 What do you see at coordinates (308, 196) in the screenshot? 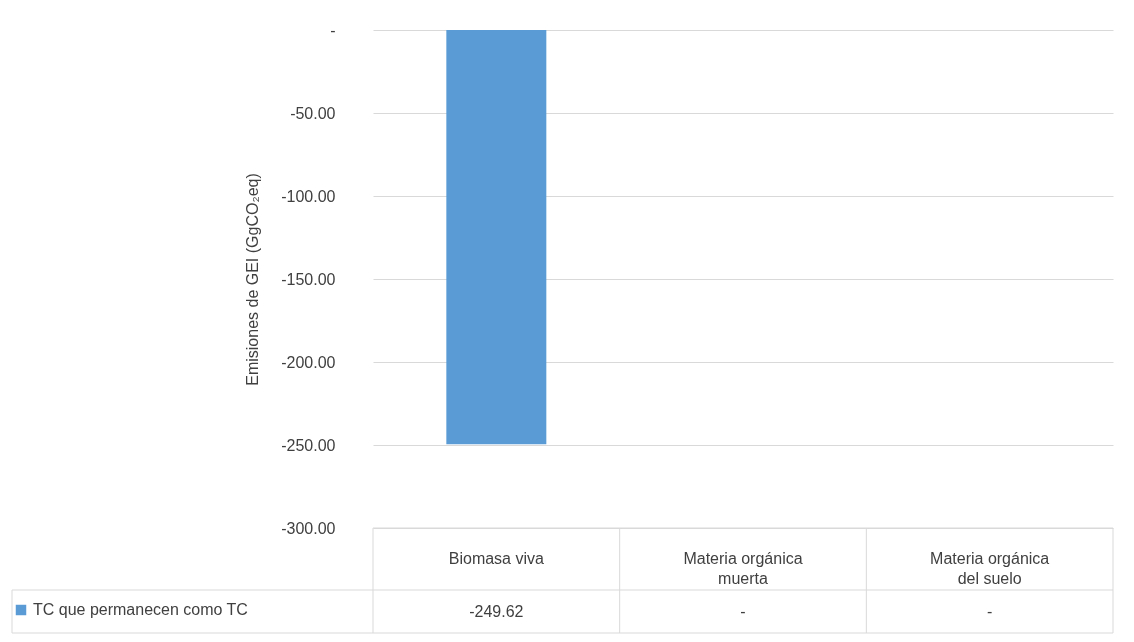
I see `y-tick-label: -100.00` at bounding box center [308, 196].